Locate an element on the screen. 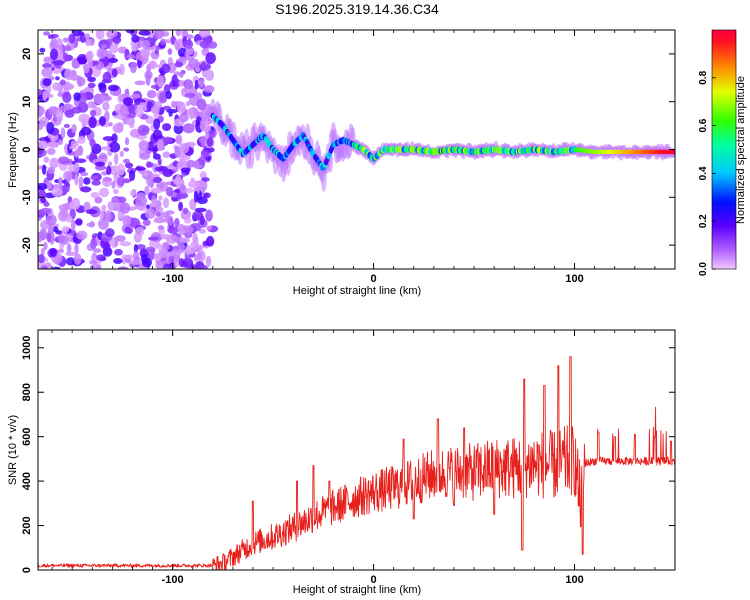 This screenshot has width=750, height=600. spectrogram-y-tick-label: -10 is located at coordinates (27, 197).